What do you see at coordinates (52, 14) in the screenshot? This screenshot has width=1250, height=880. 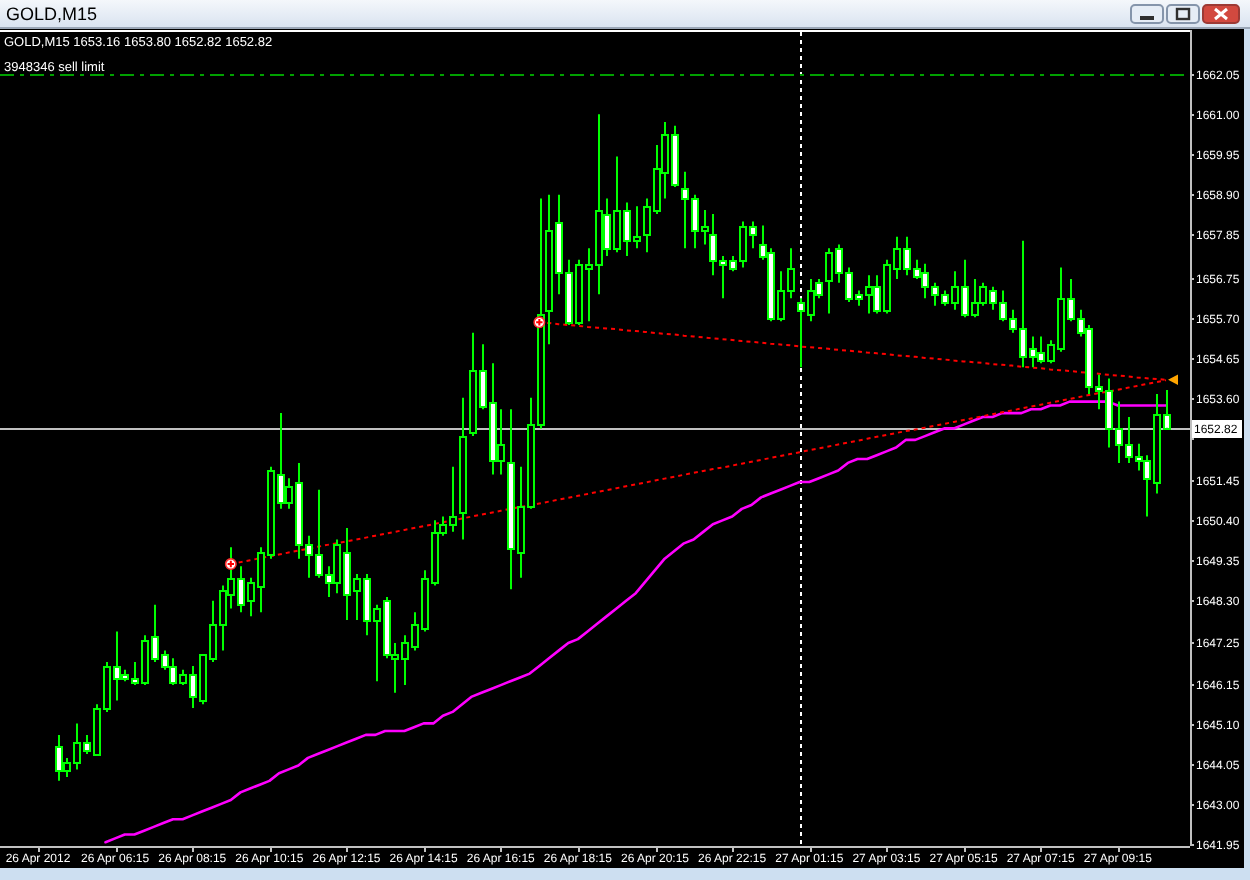 I see `chart-title: GOLD,M15` at bounding box center [52, 14].